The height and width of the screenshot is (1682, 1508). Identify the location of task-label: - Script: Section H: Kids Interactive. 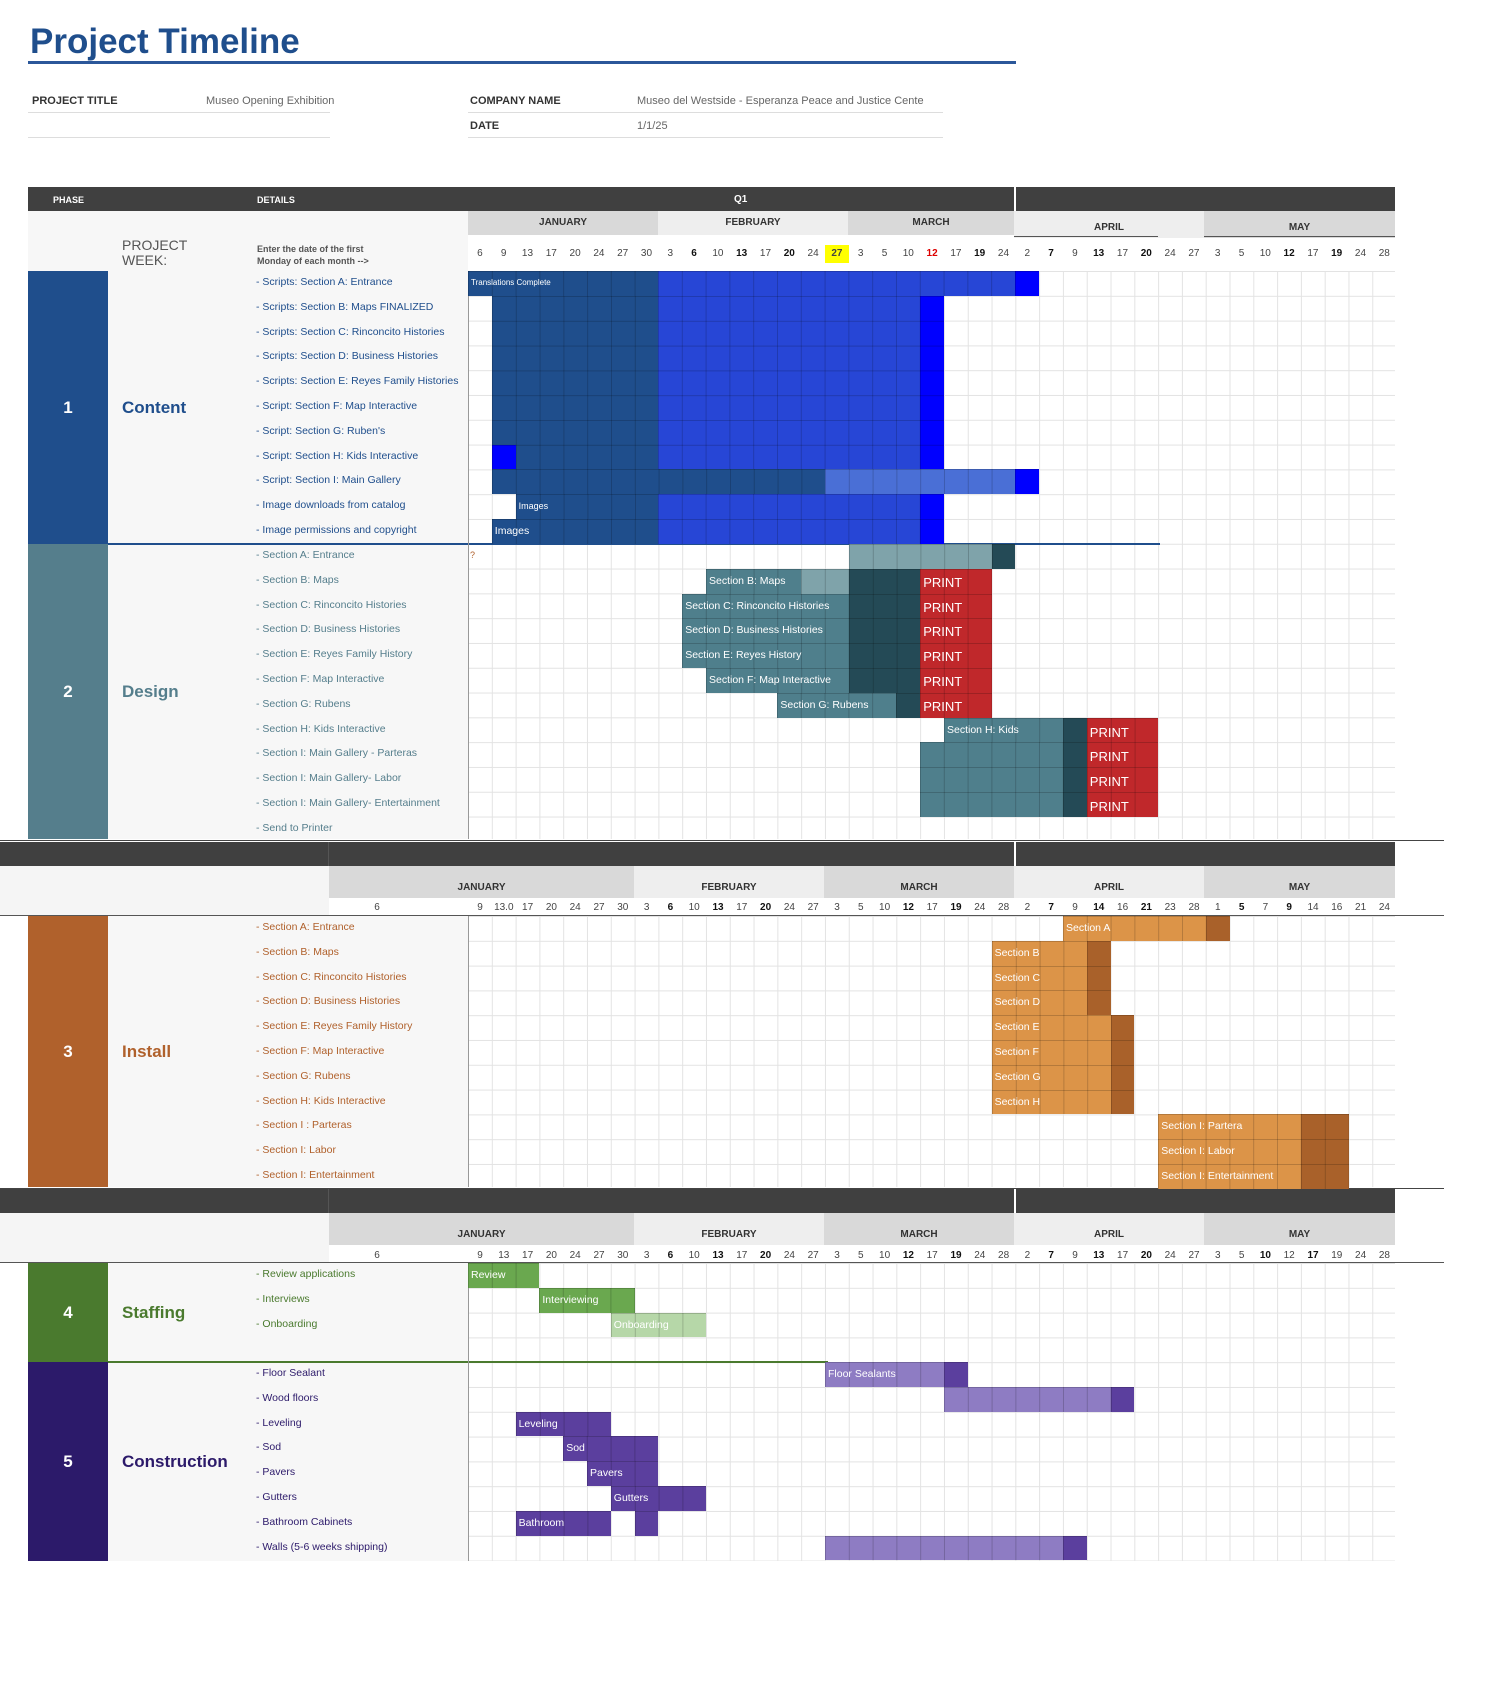
(337, 455).